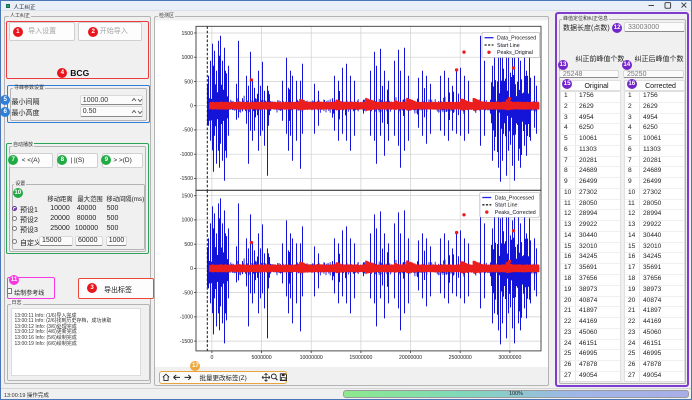  I want to click on svg-text: 25000000, so click(460, 358).